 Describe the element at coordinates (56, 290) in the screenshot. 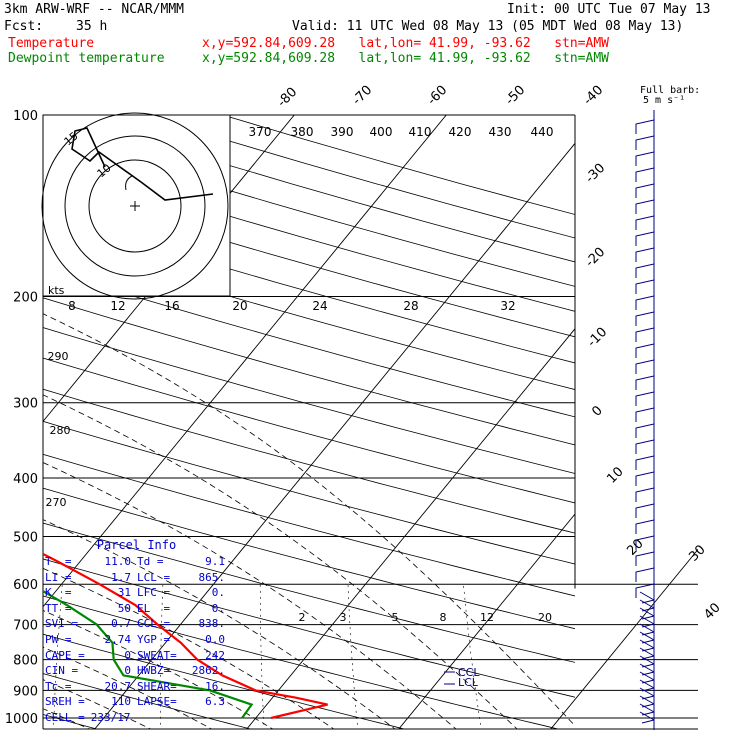

I see `kts-label: kts` at that location.